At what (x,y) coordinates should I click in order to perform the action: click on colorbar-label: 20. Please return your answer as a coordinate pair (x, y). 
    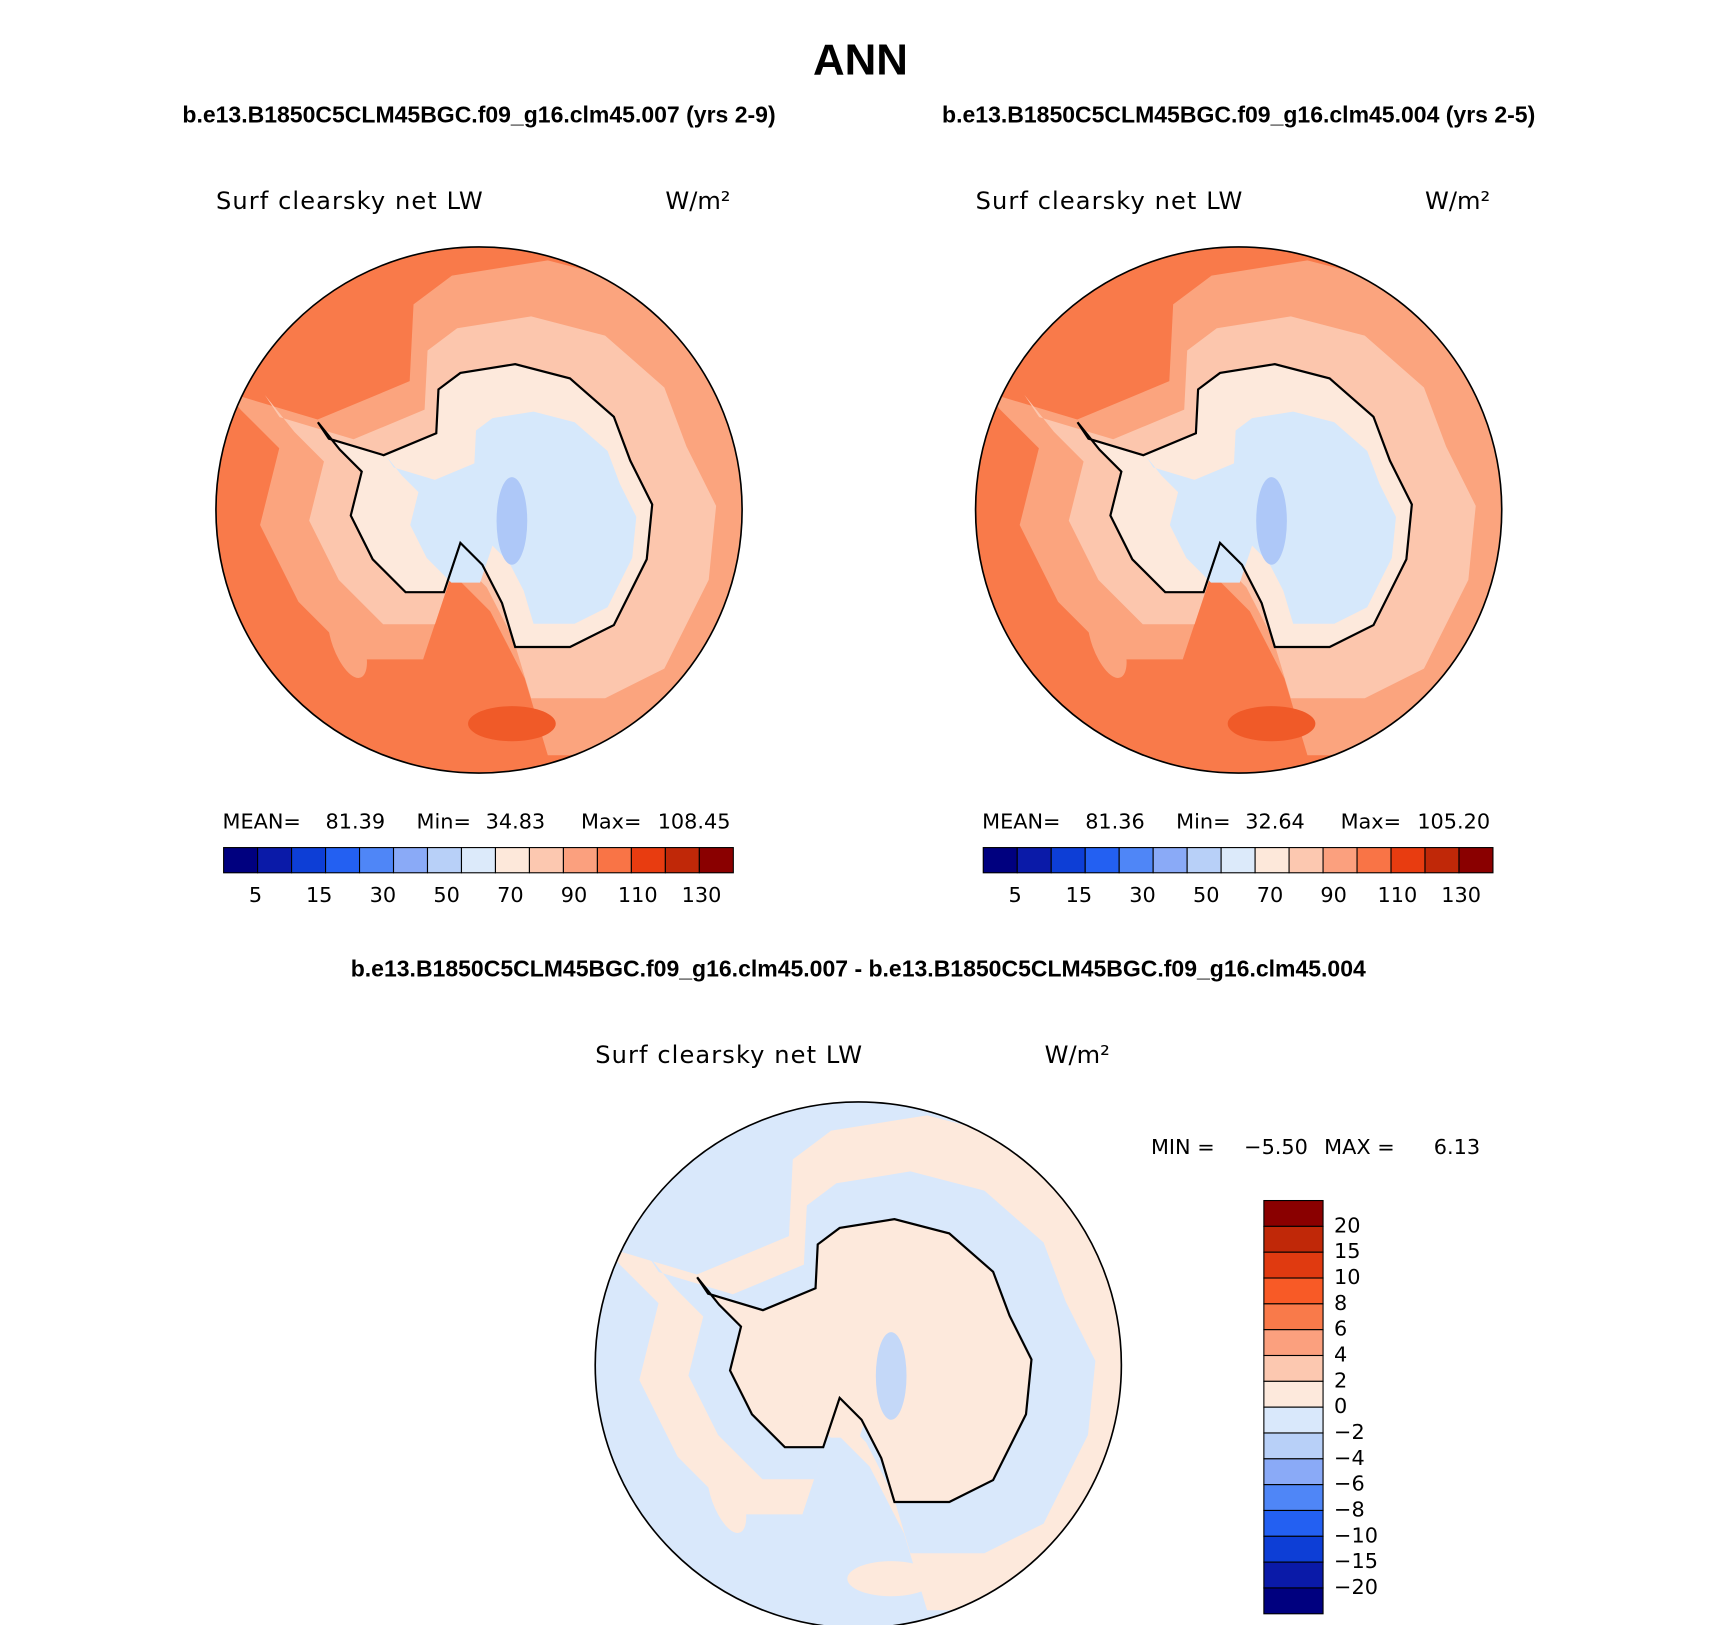
    Looking at the image, I should click on (1347, 1225).